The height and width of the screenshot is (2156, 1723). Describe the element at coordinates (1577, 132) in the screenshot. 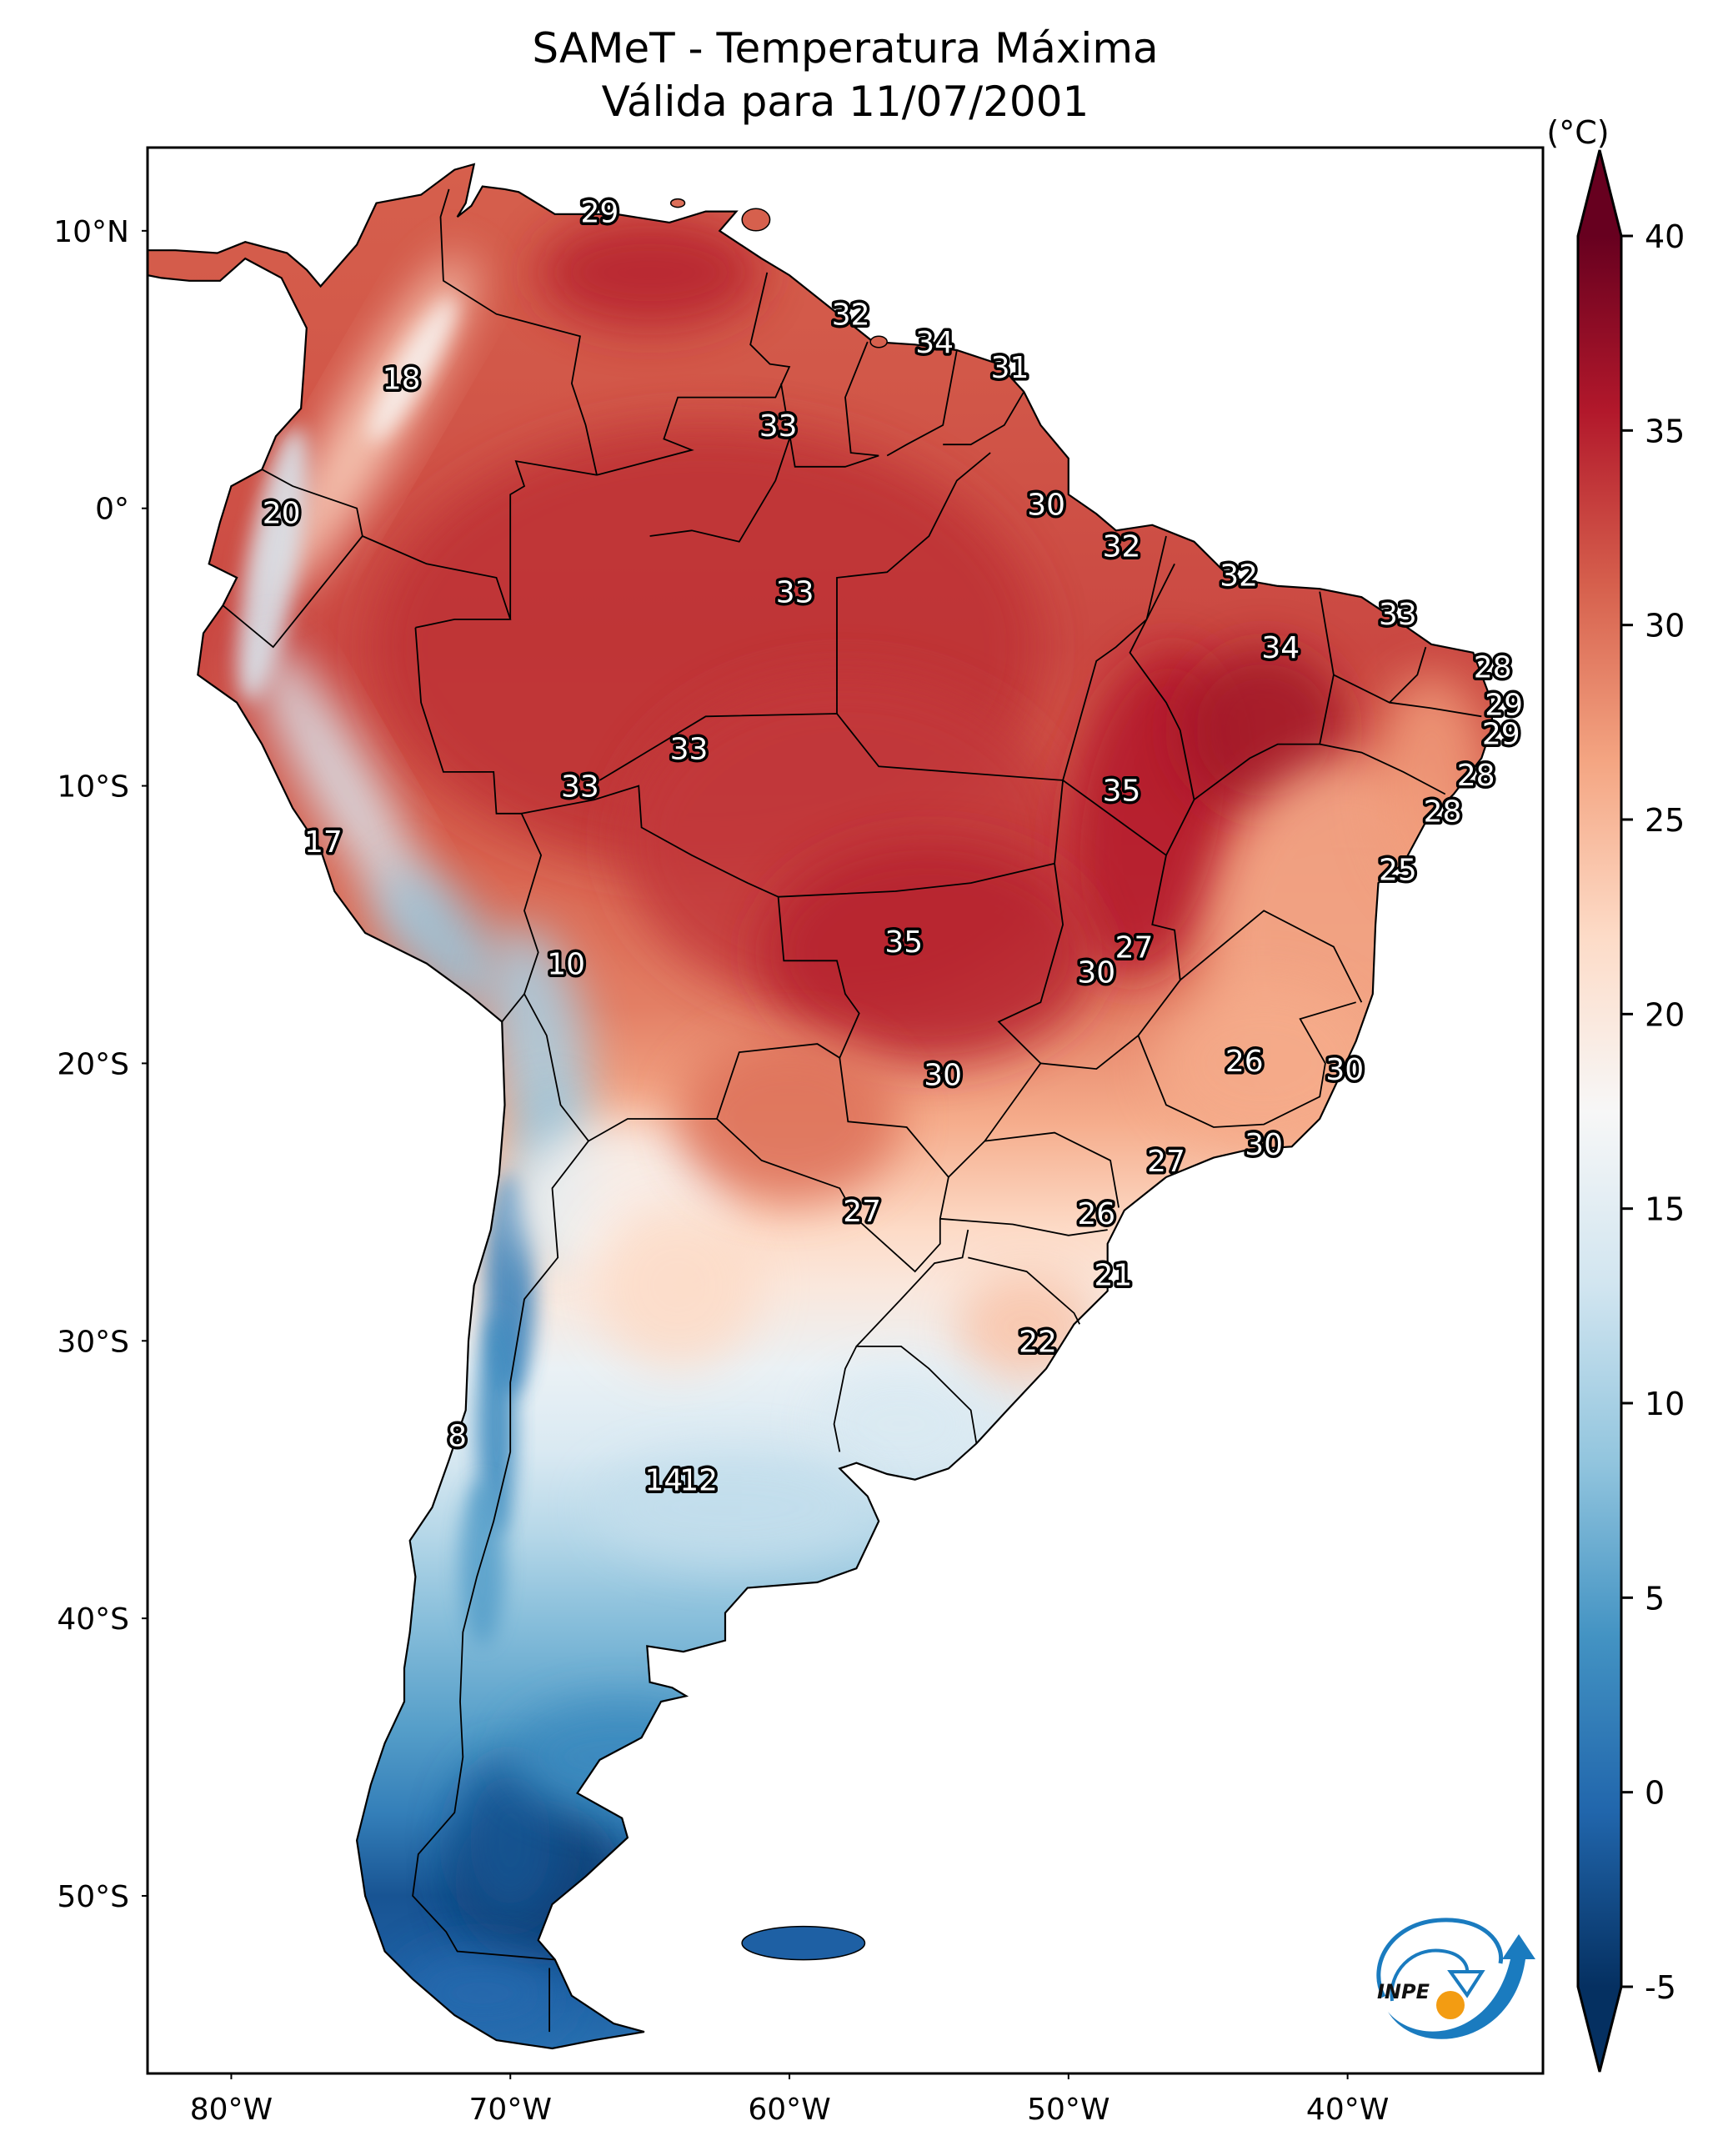

I see `colorbar-unit-label: (°C)` at that location.